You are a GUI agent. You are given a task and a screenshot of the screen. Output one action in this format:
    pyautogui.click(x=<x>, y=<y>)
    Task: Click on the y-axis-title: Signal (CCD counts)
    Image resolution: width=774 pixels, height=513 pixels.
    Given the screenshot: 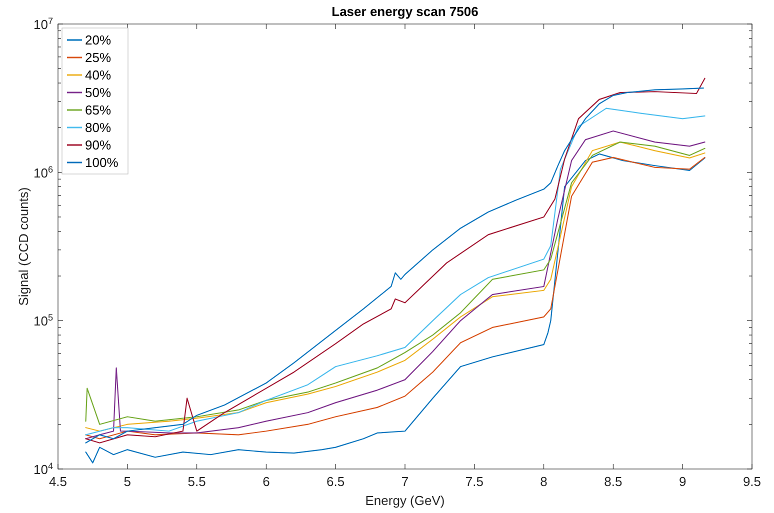 What is the action you would take?
    pyautogui.click(x=23, y=246)
    